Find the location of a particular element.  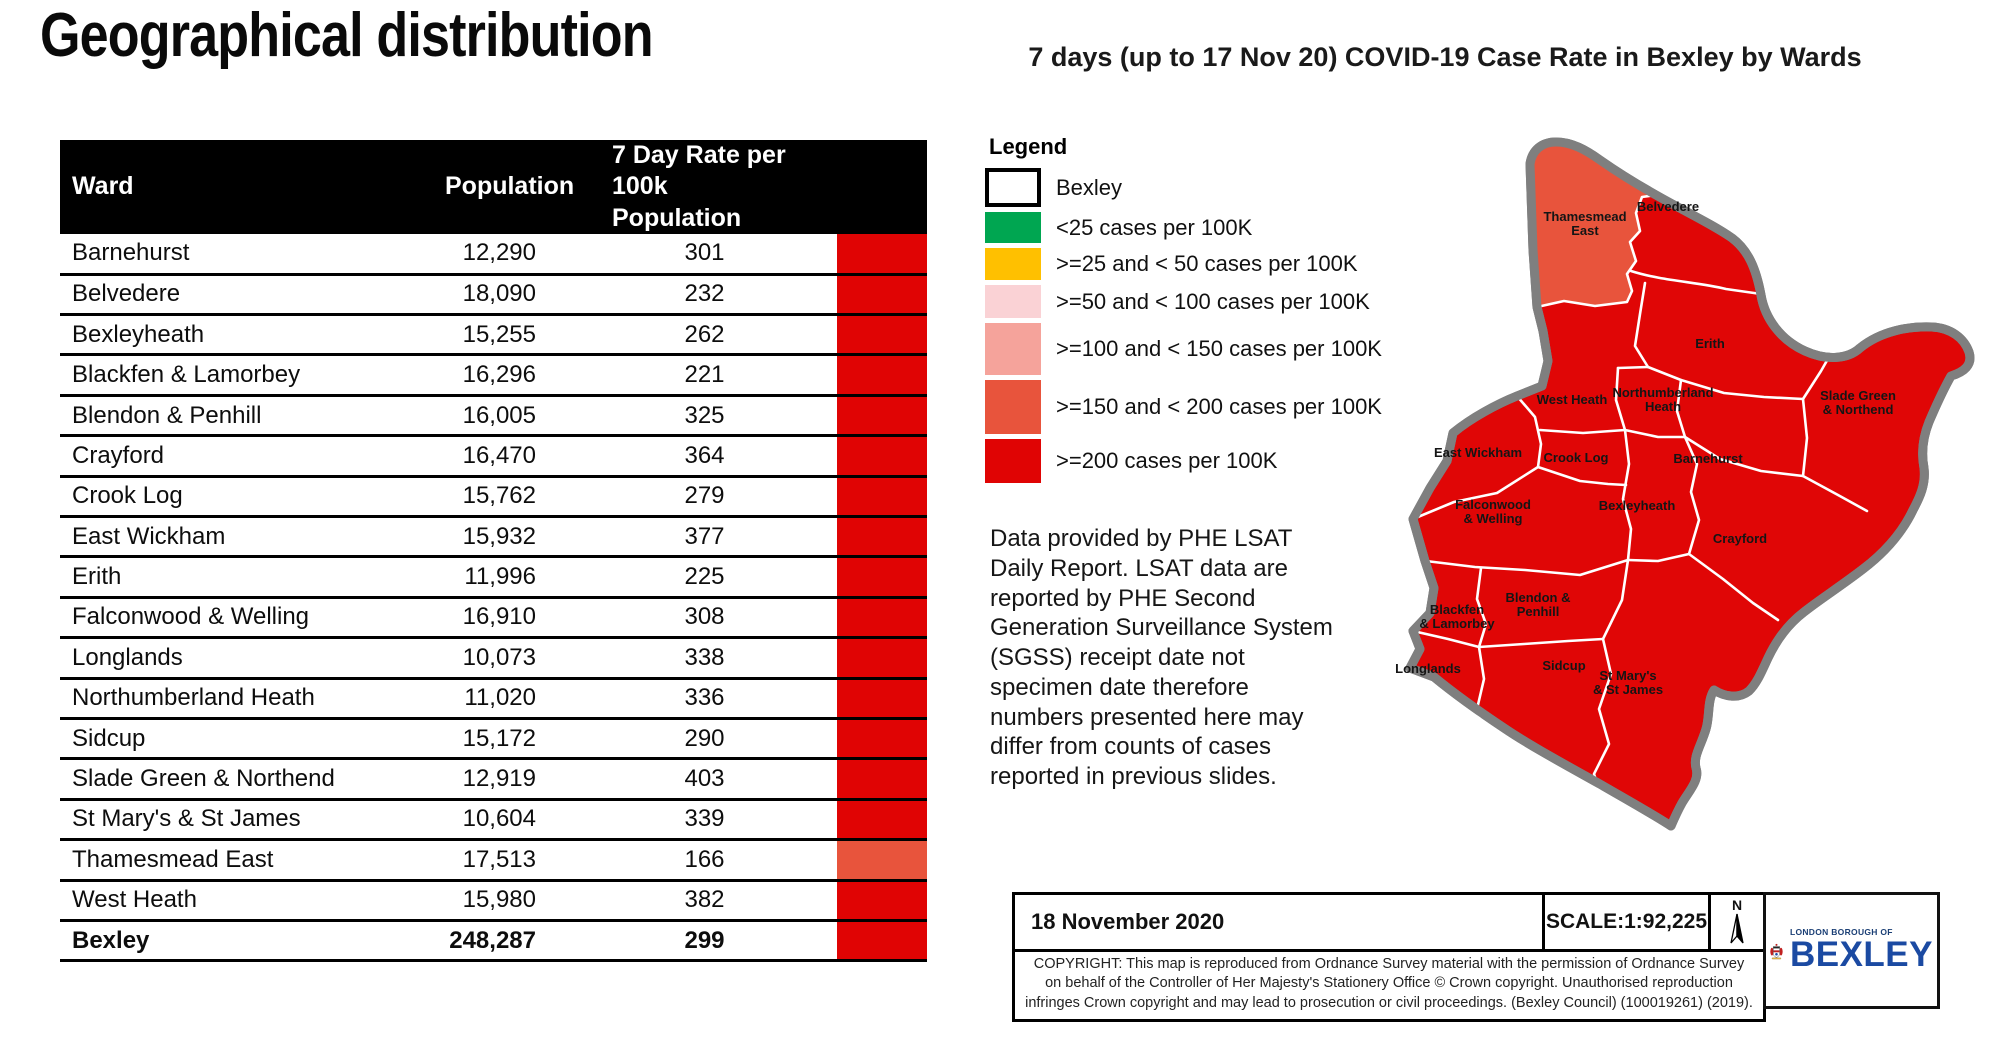

page-title: Geographical distribution is located at coordinates (347, 35).